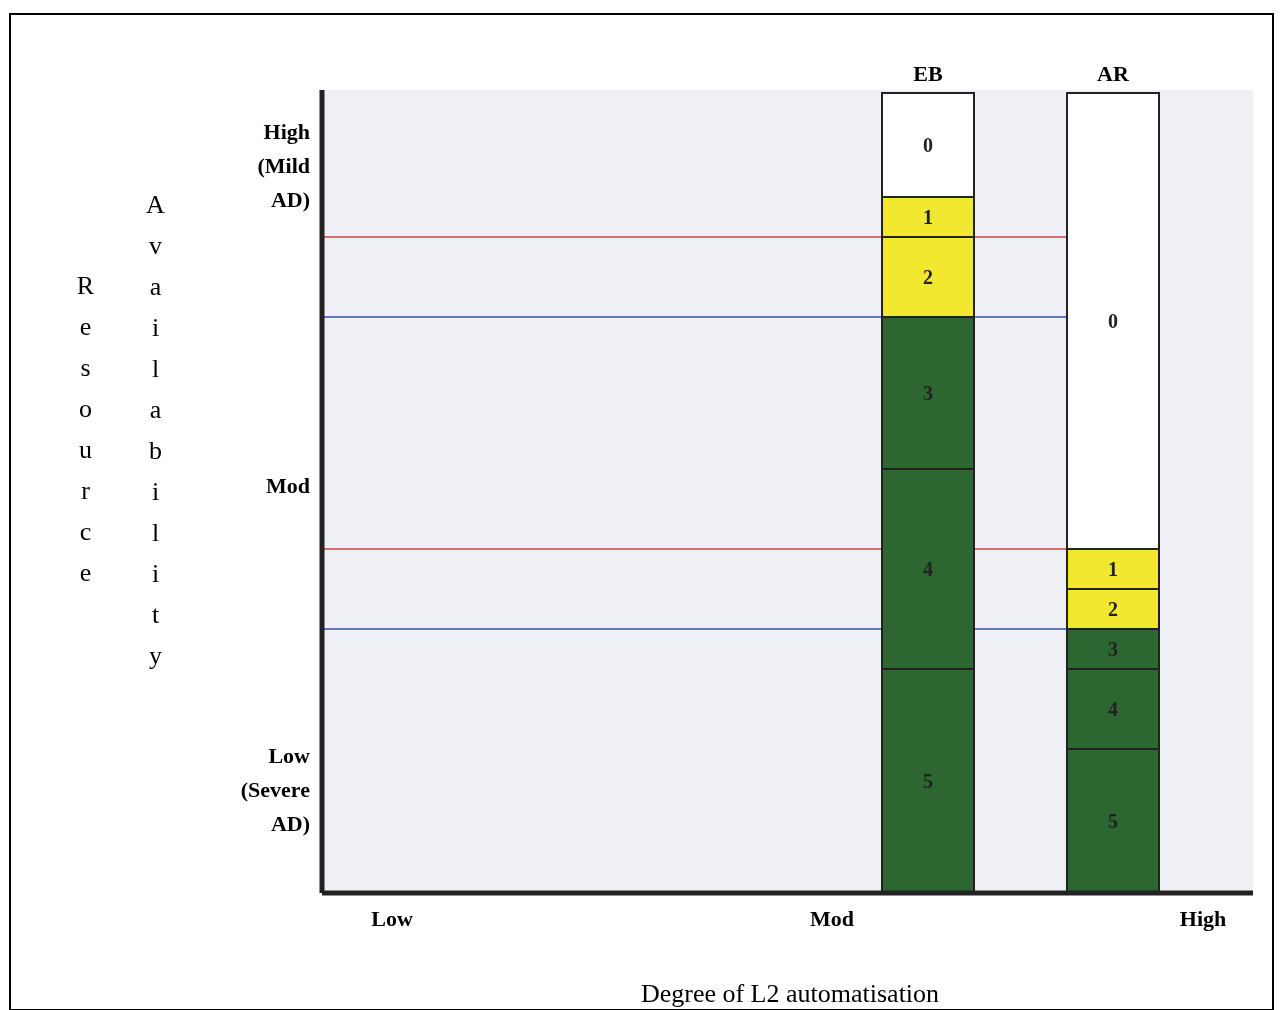 The height and width of the screenshot is (1010, 1283). I want to click on x-axis-title: Degree of L2 automatisation, so click(790, 993).